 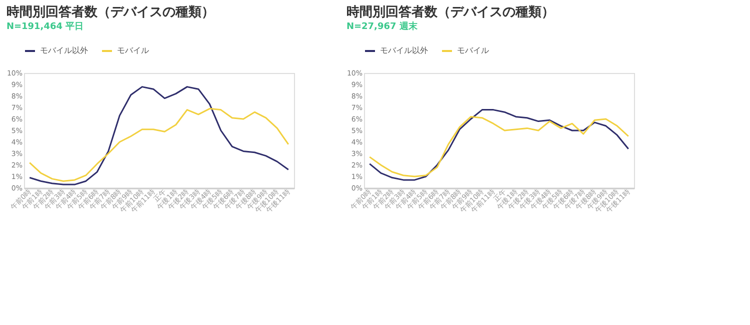 I want to click on chart-subtitle: N=191,464 平日, so click(x=45, y=26).